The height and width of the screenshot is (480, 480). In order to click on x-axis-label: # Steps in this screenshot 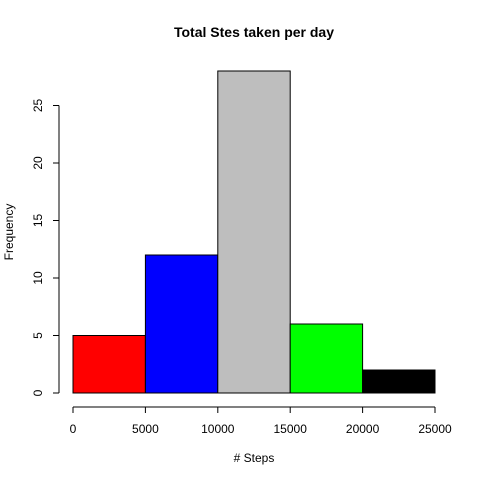, I will do `click(254, 458)`.